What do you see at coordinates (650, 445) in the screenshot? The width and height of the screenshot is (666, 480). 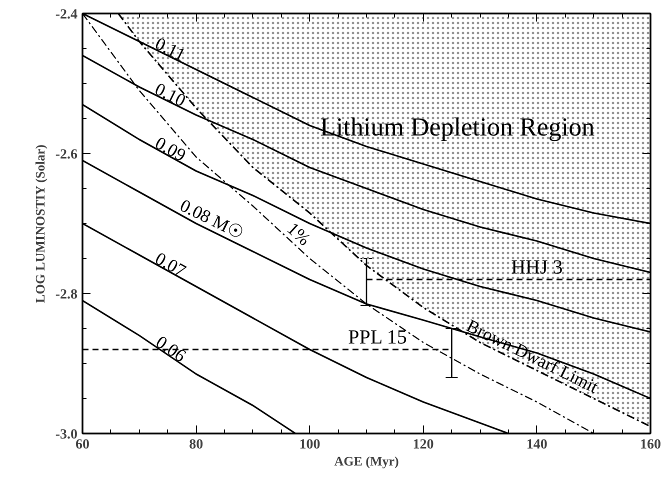 I see `x-tick-label: 160` at bounding box center [650, 445].